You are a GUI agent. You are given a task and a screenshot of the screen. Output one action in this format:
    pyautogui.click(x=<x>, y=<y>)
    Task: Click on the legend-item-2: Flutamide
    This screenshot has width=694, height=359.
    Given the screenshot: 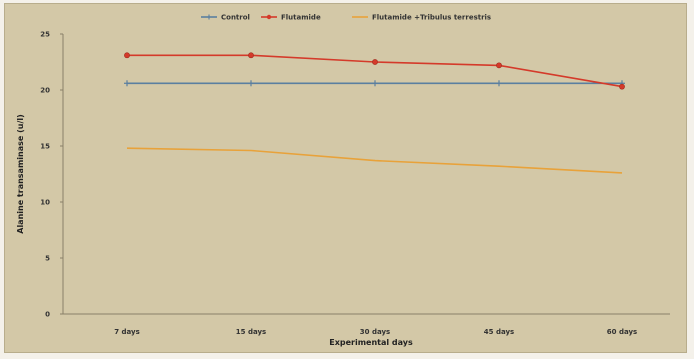 What is the action you would take?
    pyautogui.click(x=291, y=18)
    